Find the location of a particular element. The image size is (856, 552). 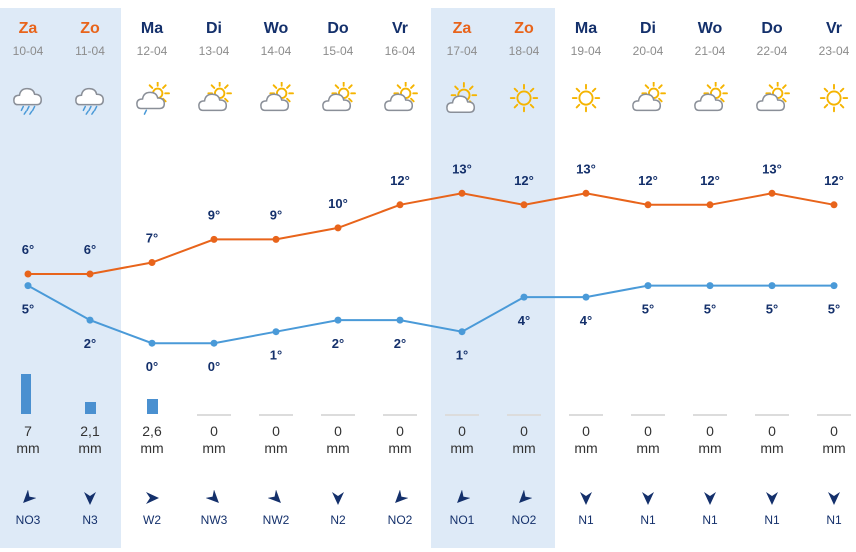

day-date: 10-04 is located at coordinates (28, 51).